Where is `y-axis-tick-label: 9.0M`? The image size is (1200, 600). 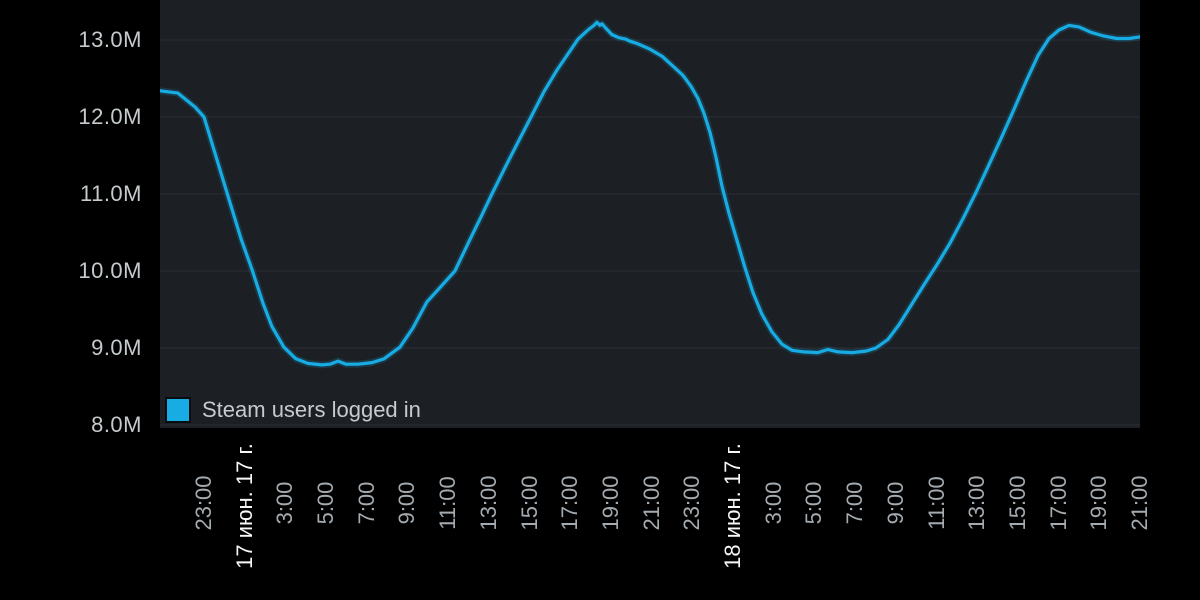 y-axis-tick-label: 9.0M is located at coordinates (116, 347).